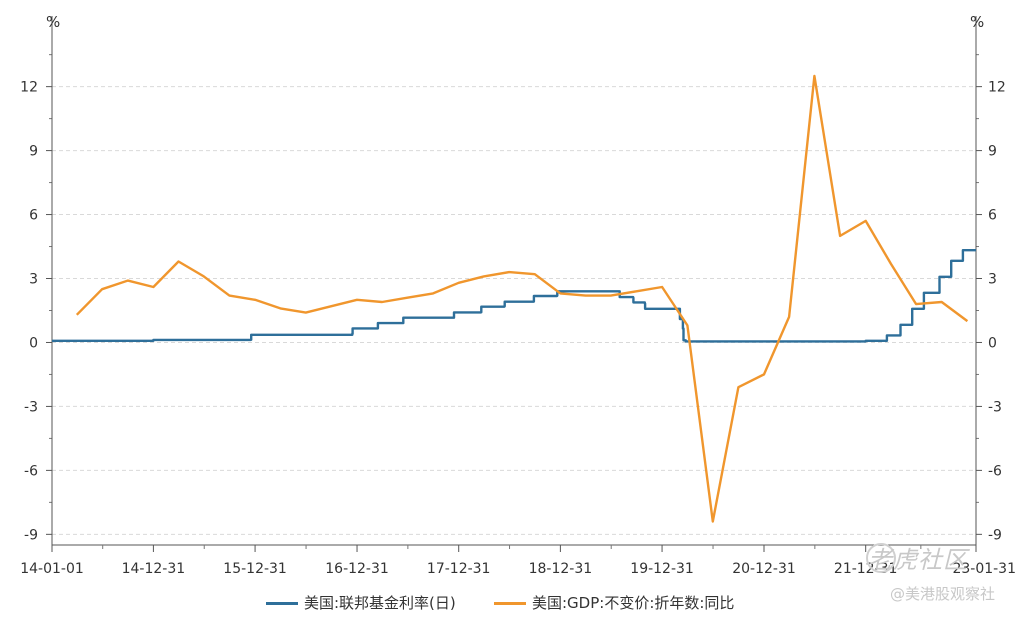 The width and height of the screenshot is (1031, 618). What do you see at coordinates (31, 407) in the screenshot?
I see `y-tick-label-left: -3` at bounding box center [31, 407].